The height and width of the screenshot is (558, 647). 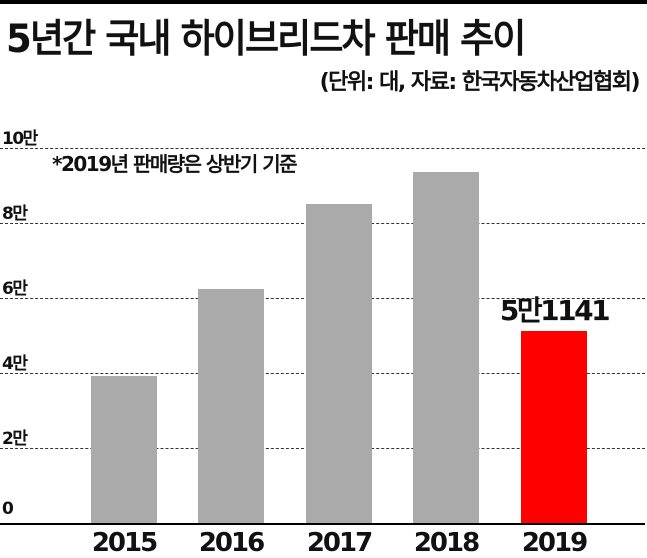 What do you see at coordinates (322, 148) in the screenshot?
I see `gridline` at bounding box center [322, 148].